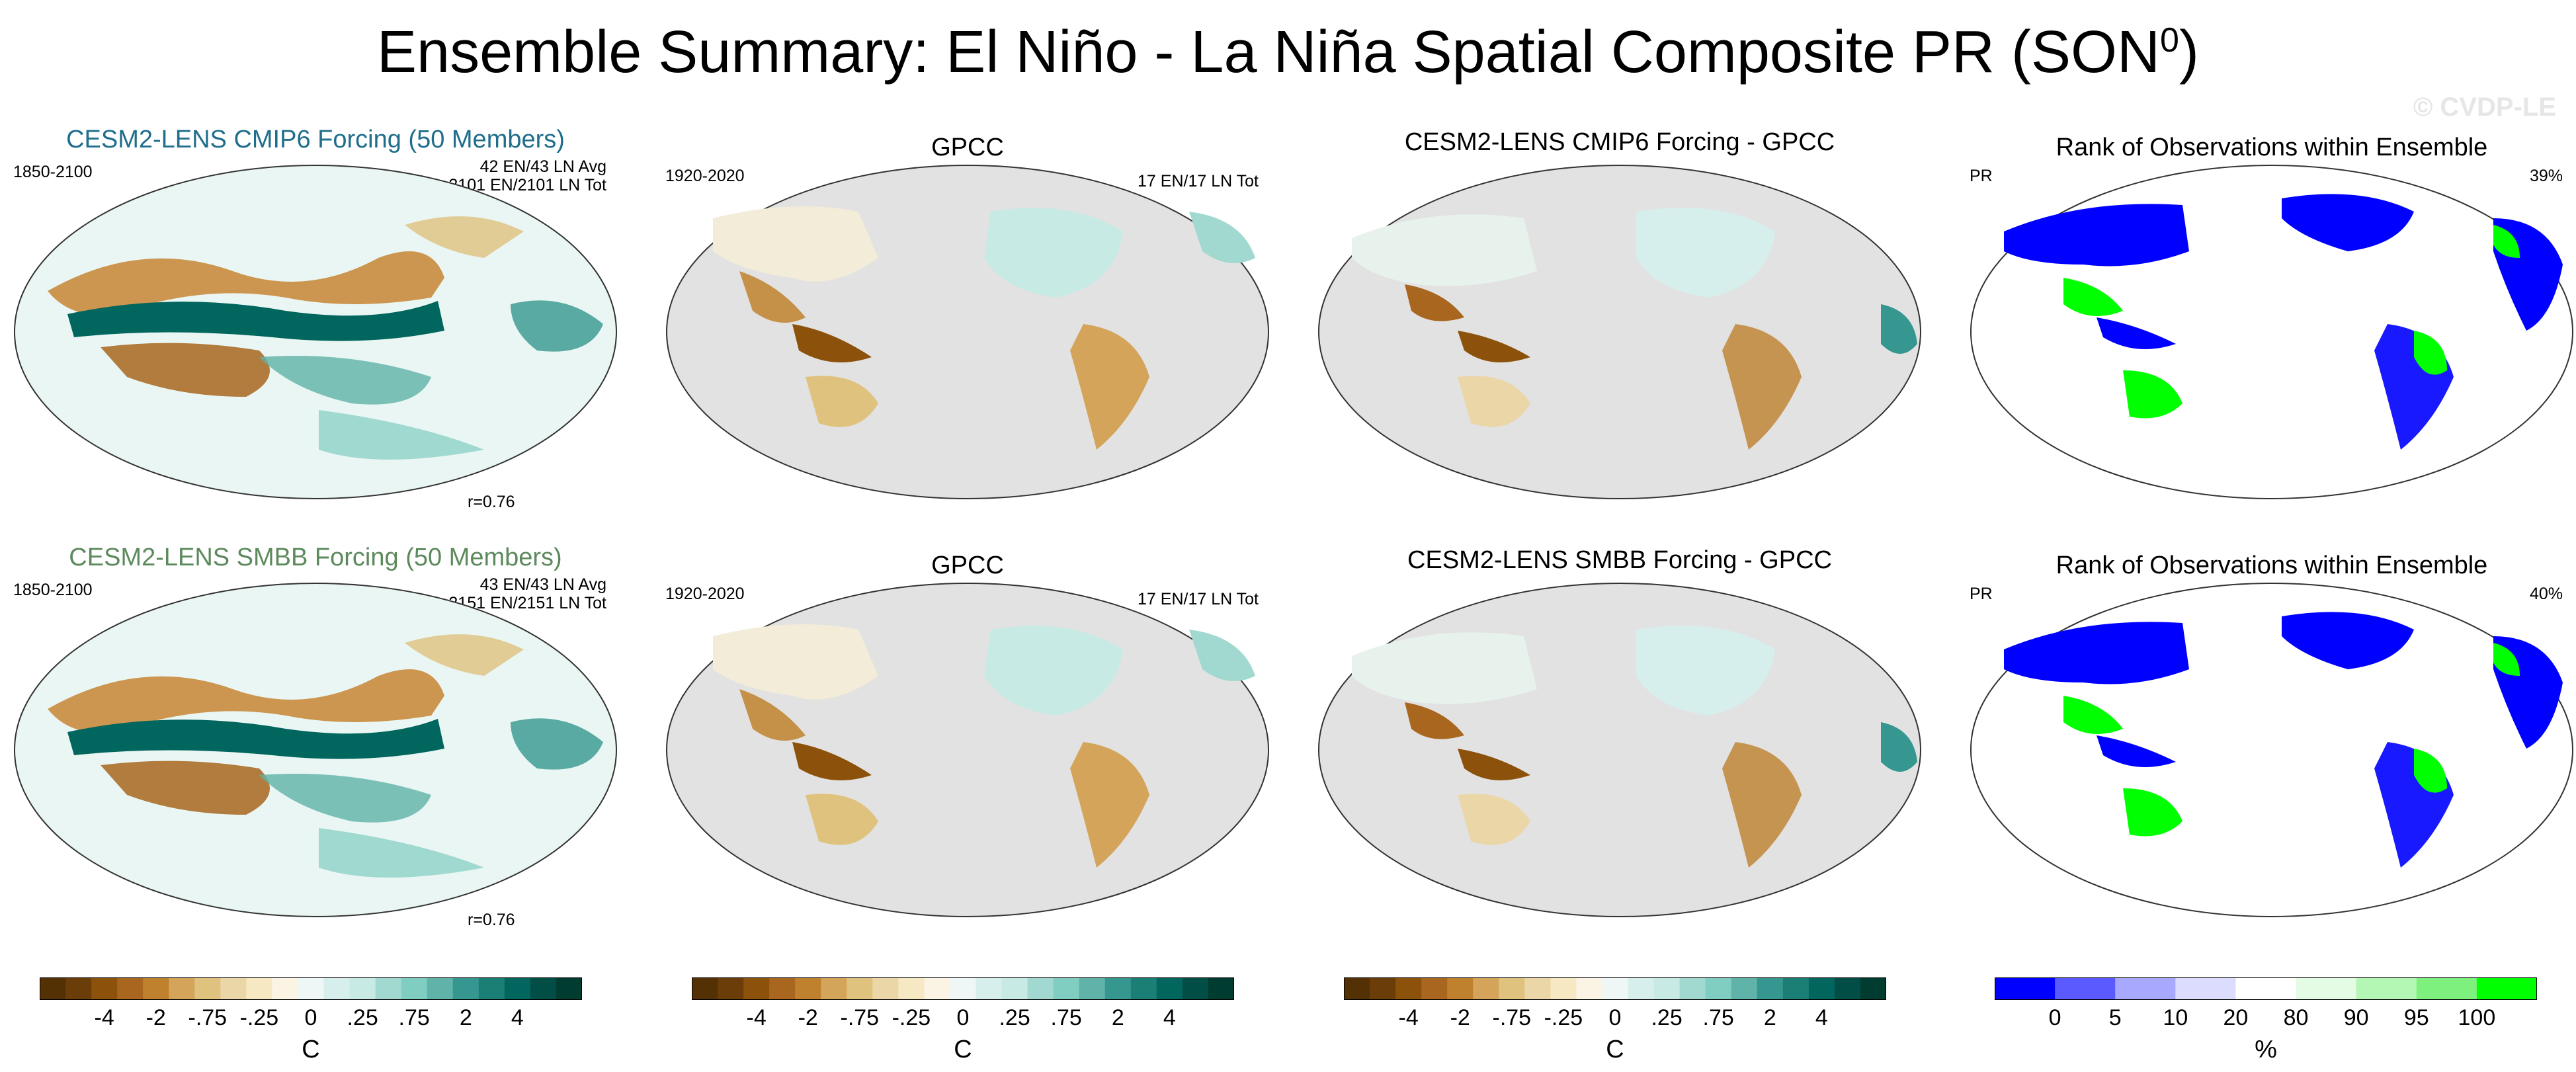 This screenshot has width=2576, height=1072. What do you see at coordinates (2356, 1017) in the screenshot?
I see `colorbar-tick-label: 90` at bounding box center [2356, 1017].